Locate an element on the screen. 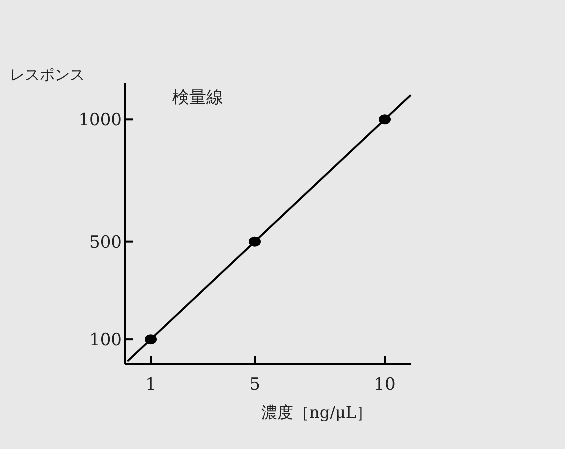 The image size is (565, 449). x-tick-label: 5 is located at coordinates (255, 385).